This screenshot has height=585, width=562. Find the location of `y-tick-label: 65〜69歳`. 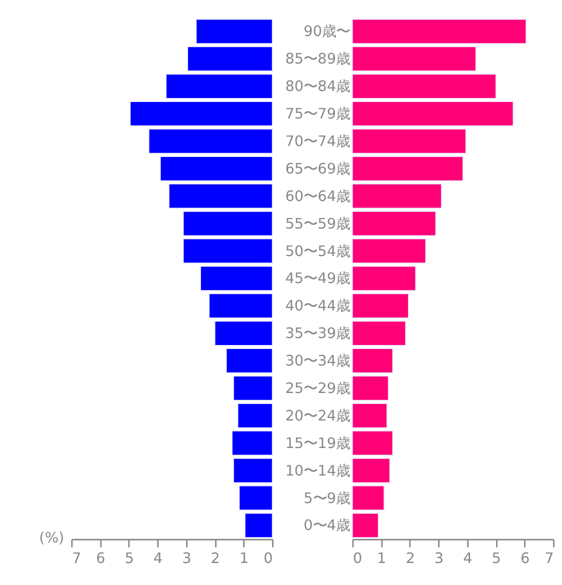

y-tick-label: 65〜69歳 is located at coordinates (317, 169).